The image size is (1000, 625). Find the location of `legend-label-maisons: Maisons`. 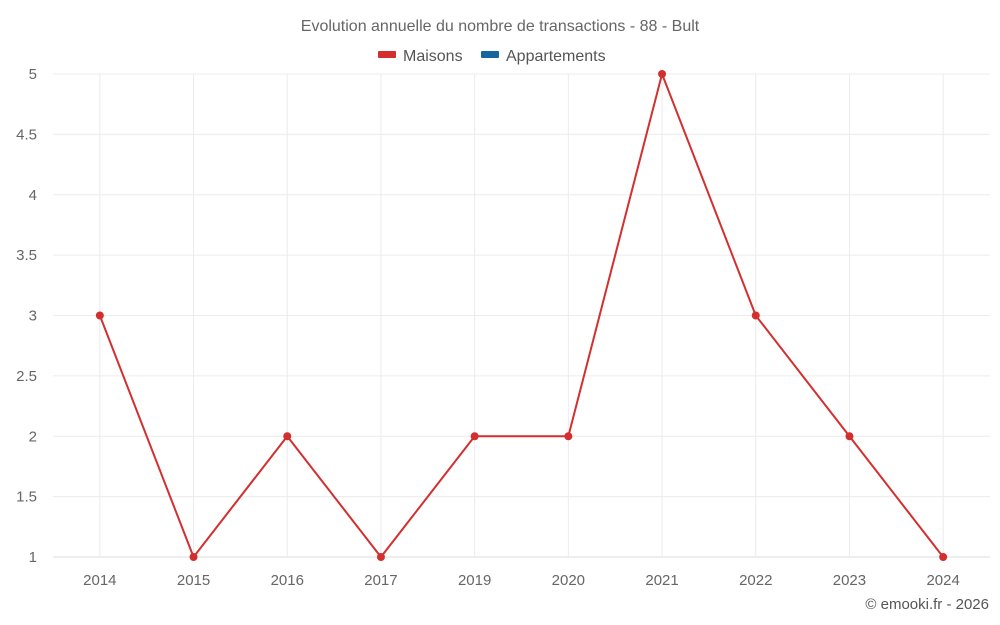

legend-label-maisons: Maisons is located at coordinates (433, 56).